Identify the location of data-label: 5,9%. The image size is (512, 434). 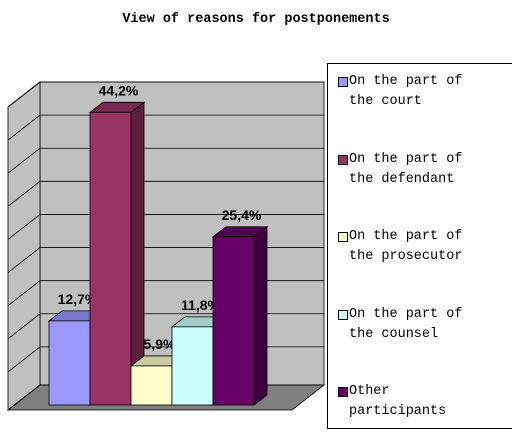
(160, 344).